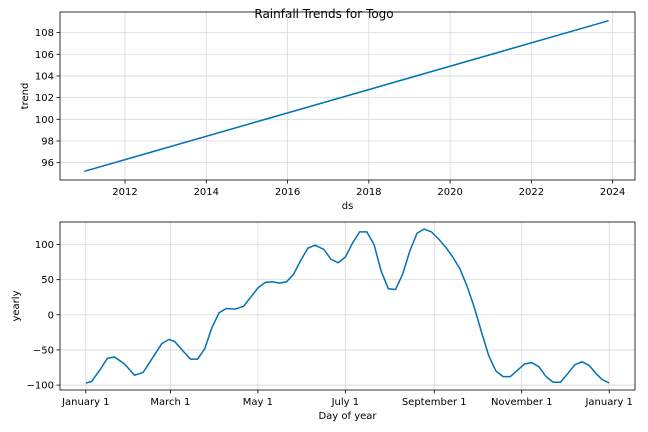 The image size is (648, 432). Describe the element at coordinates (47, 141) in the screenshot. I see `trend-y-tick-label: 98` at that location.